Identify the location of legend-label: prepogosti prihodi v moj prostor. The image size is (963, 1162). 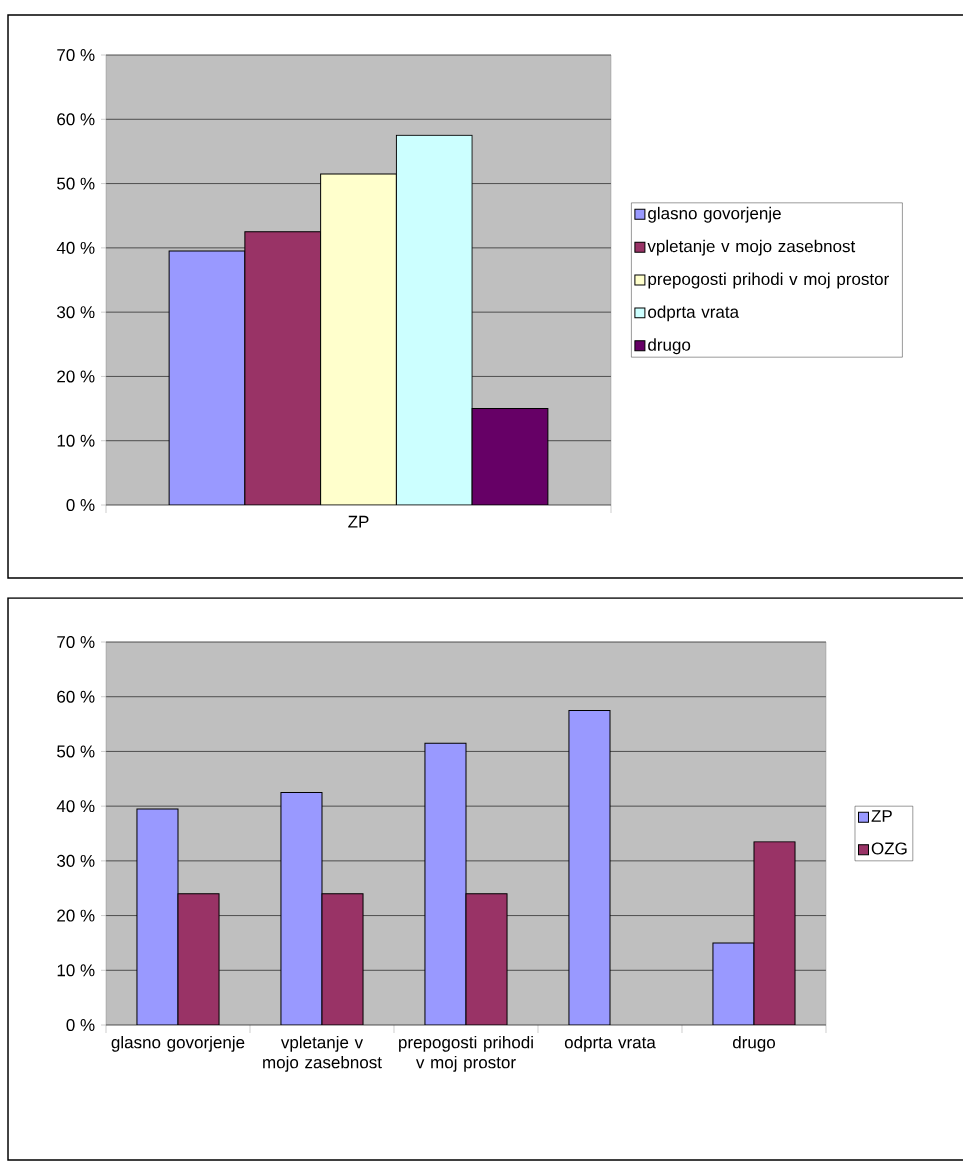
(768, 280).